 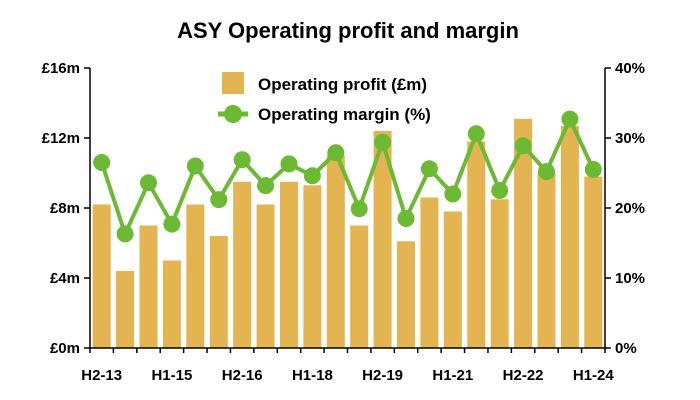 I want to click on y-left-tick-label: £8m, so click(x=65, y=208).